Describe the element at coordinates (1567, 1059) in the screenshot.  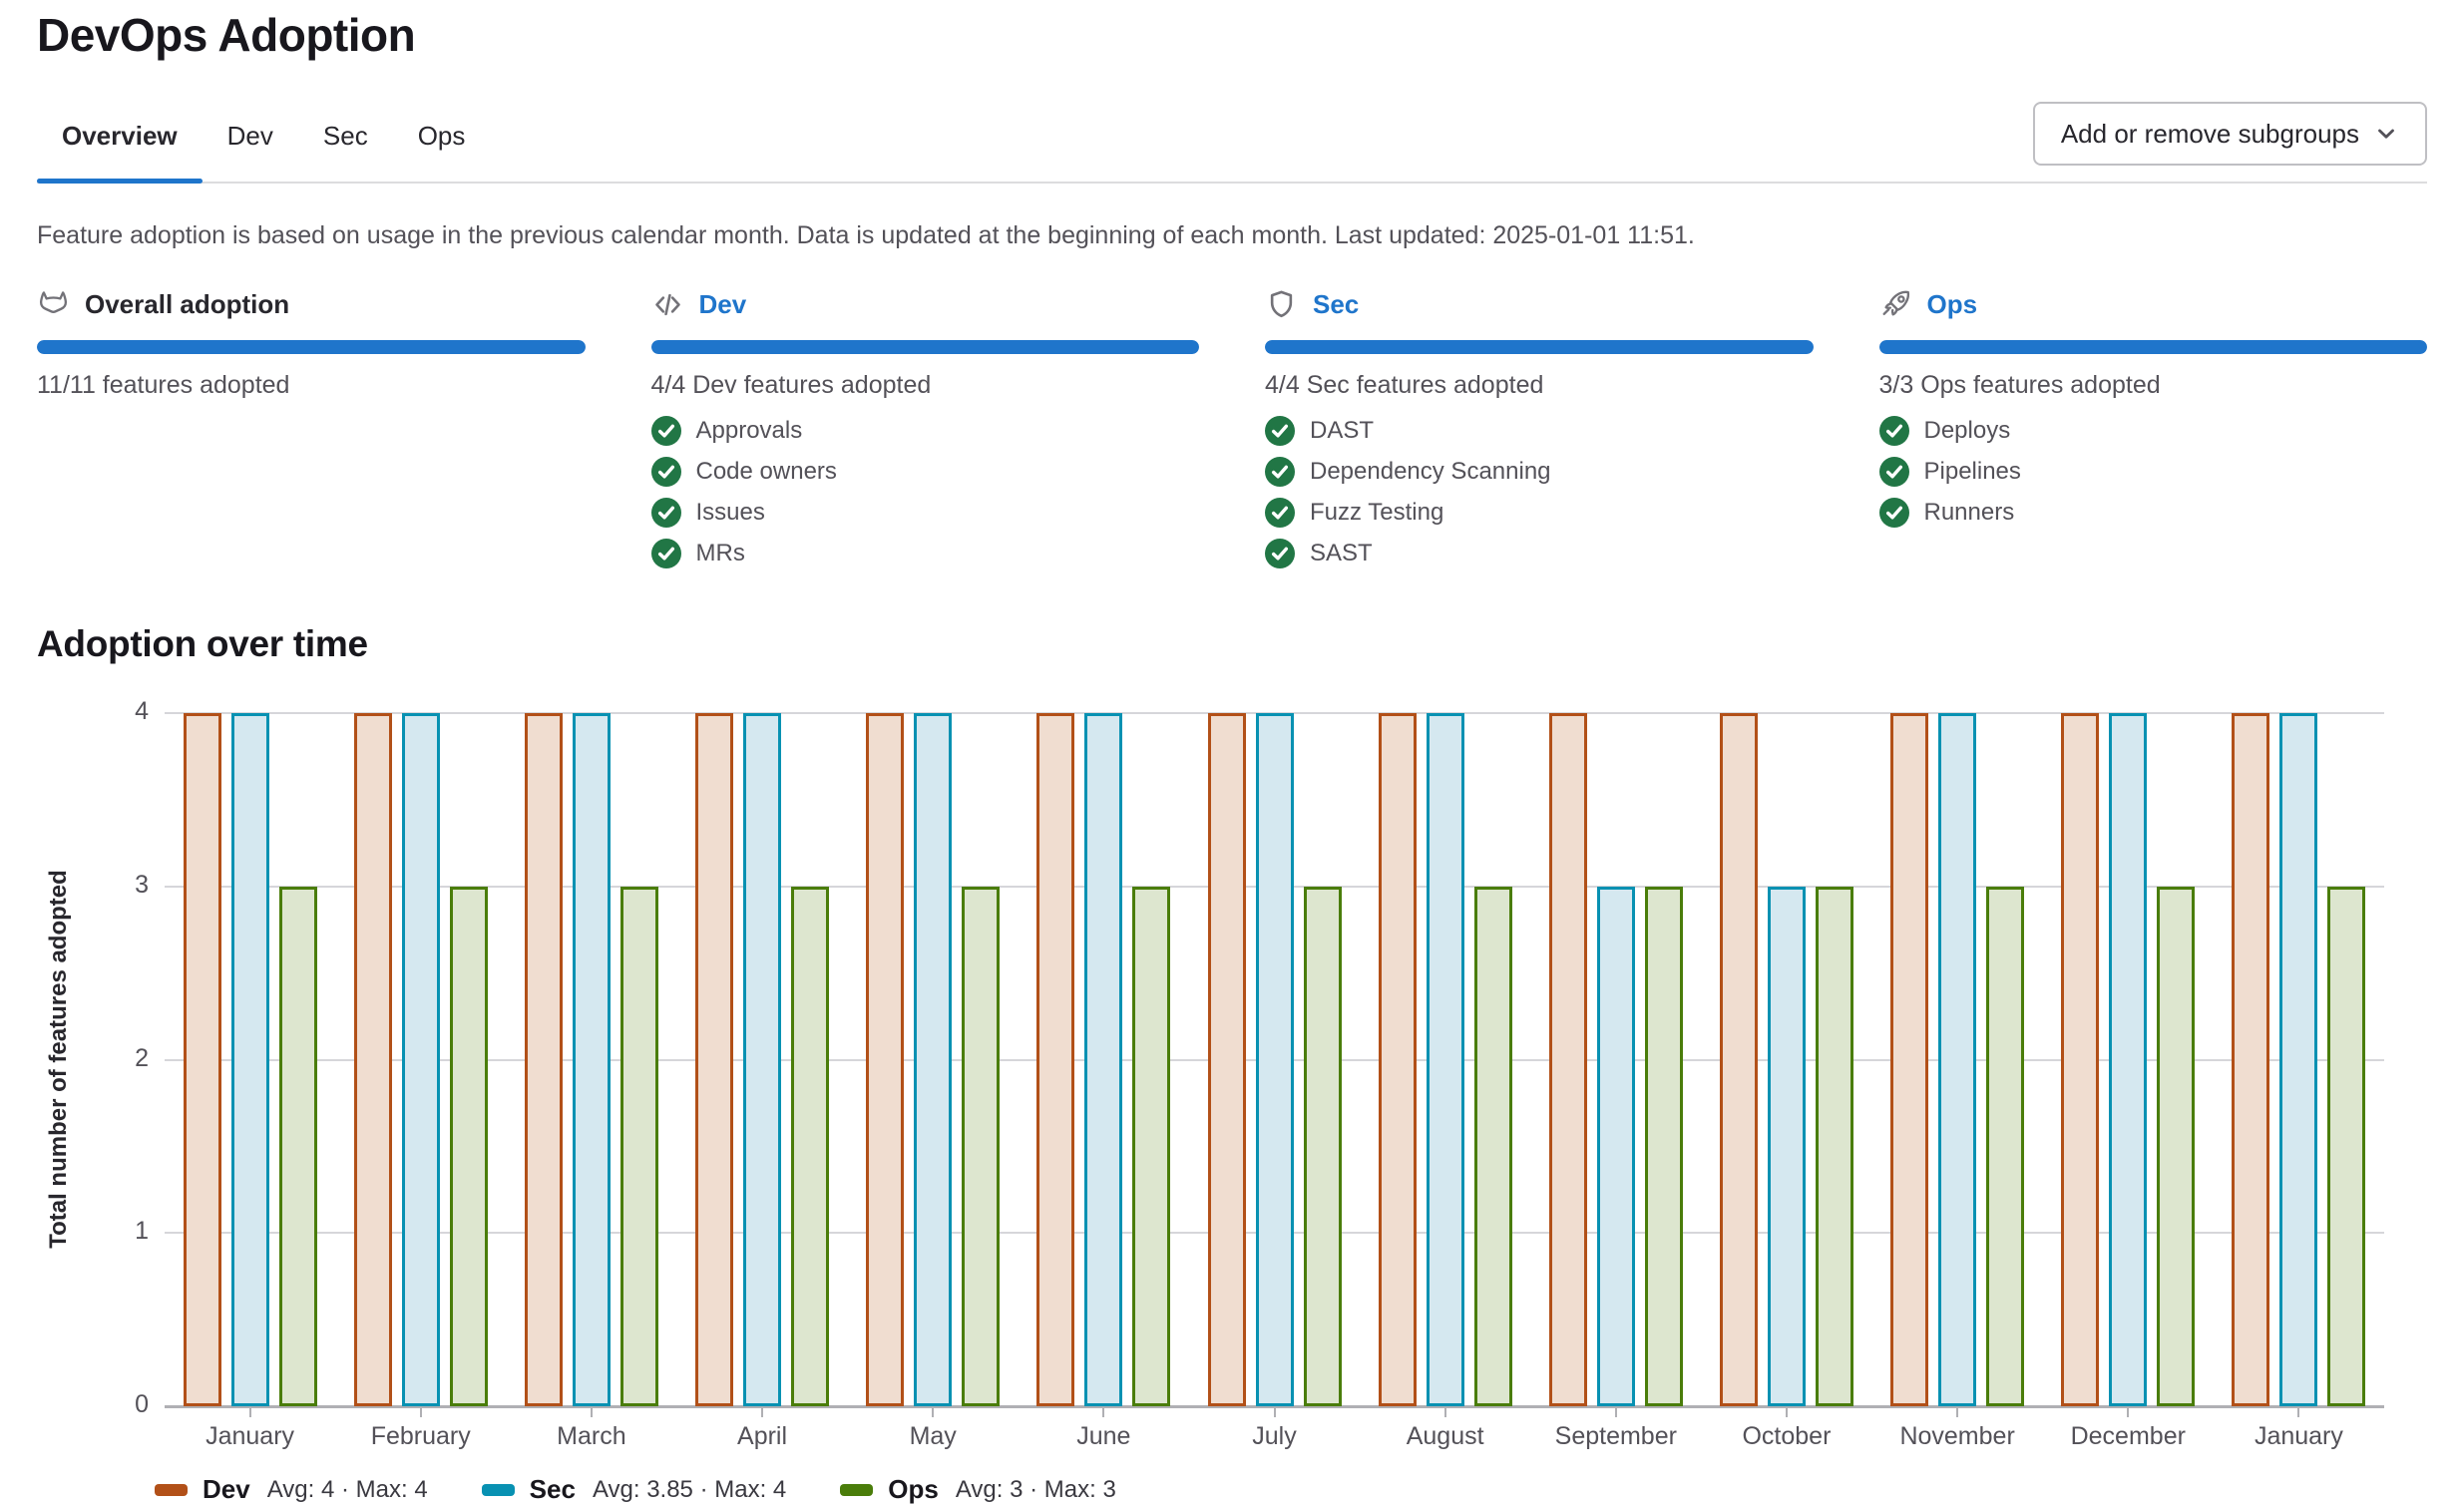
I see `bar-dev-september` at that location.